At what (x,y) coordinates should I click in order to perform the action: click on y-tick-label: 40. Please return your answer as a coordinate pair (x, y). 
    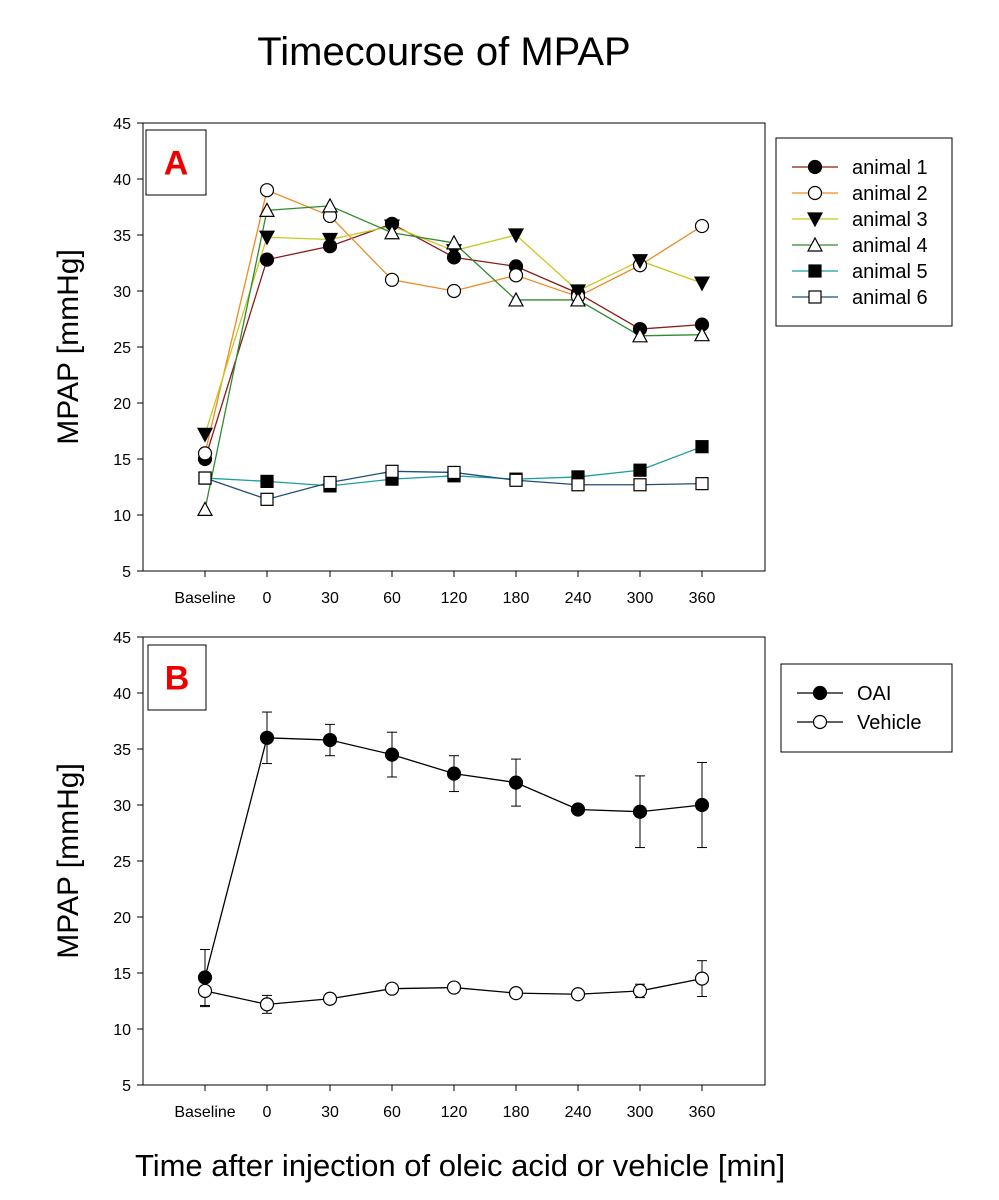
    Looking at the image, I should click on (122, 180).